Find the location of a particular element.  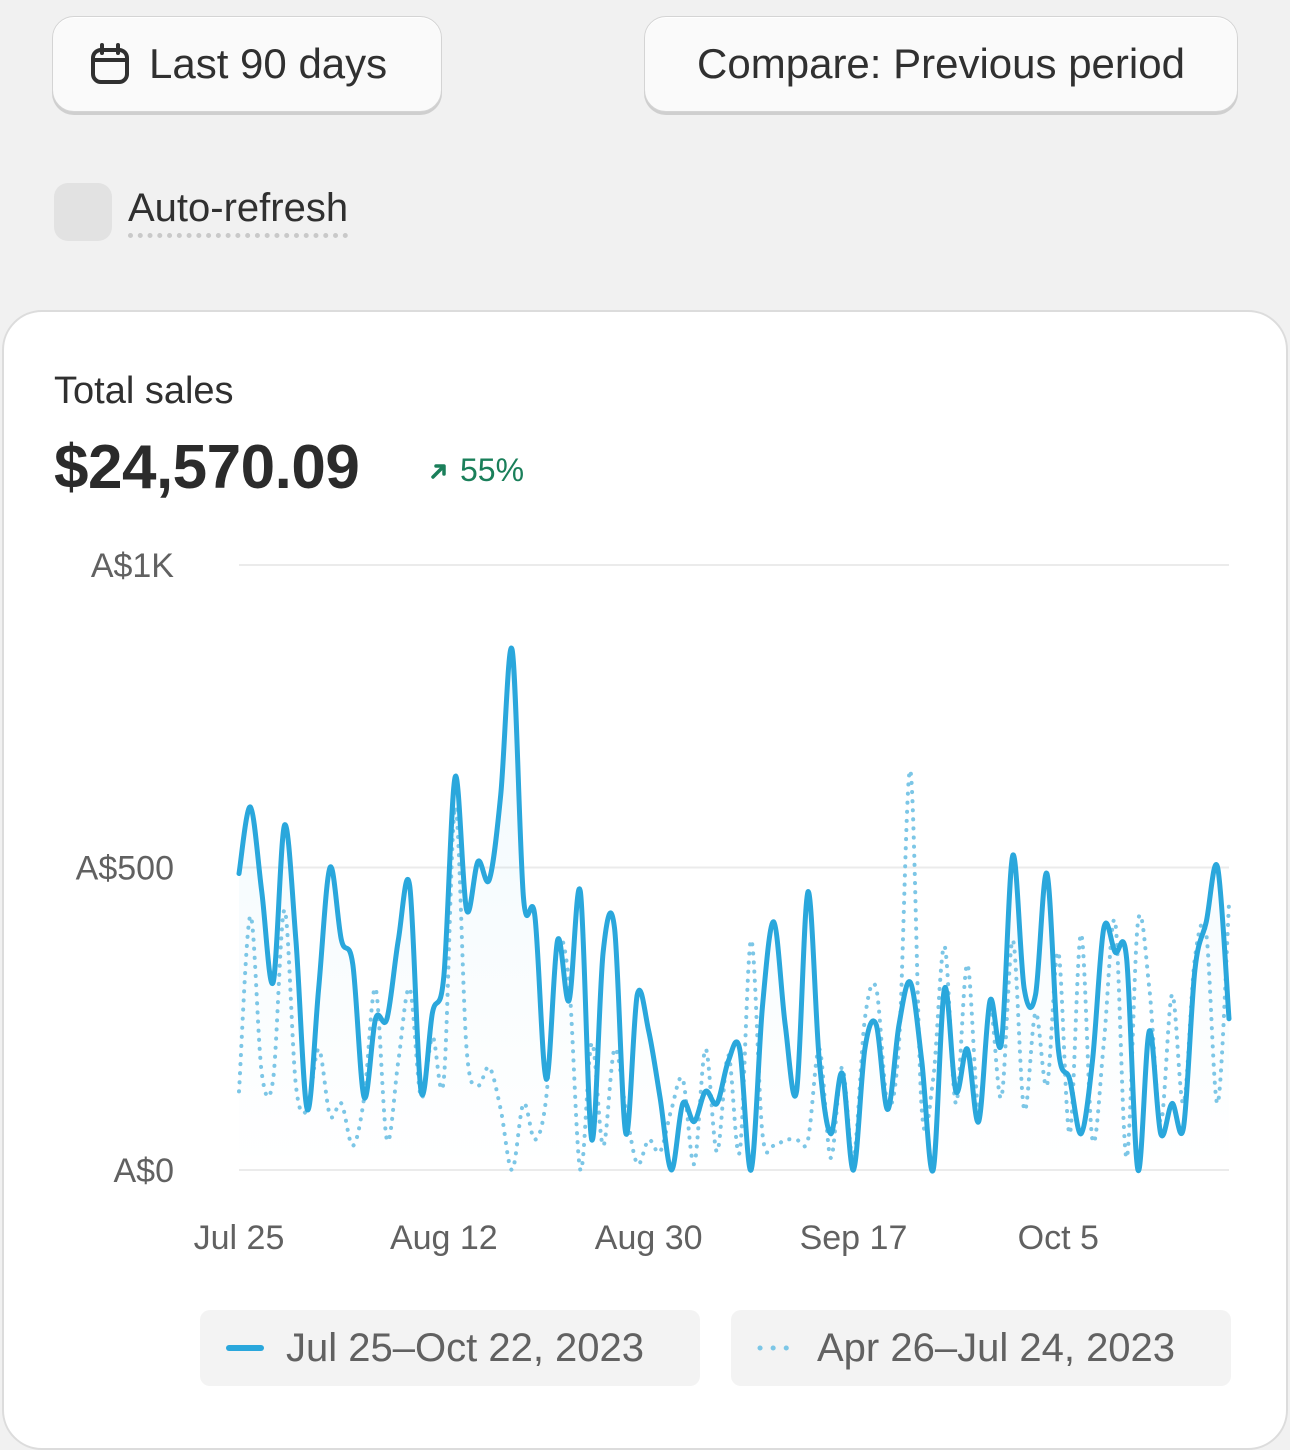

change-percent: 55% is located at coordinates (492, 470).